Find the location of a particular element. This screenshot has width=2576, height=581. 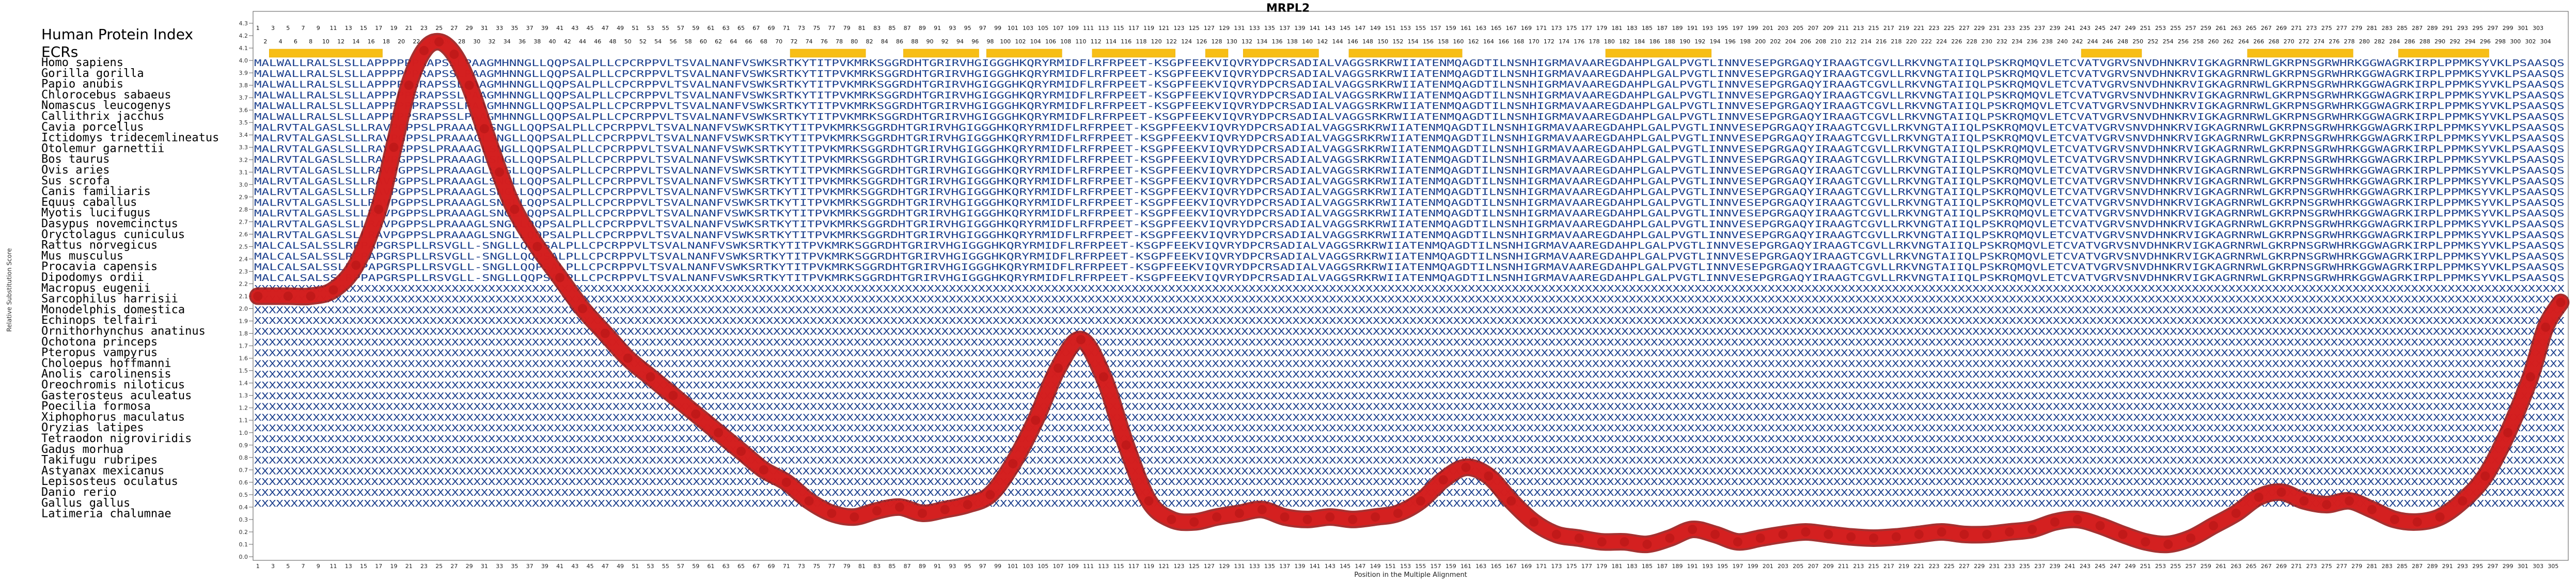

human-index-bottom: 292 is located at coordinates (2454, 42).